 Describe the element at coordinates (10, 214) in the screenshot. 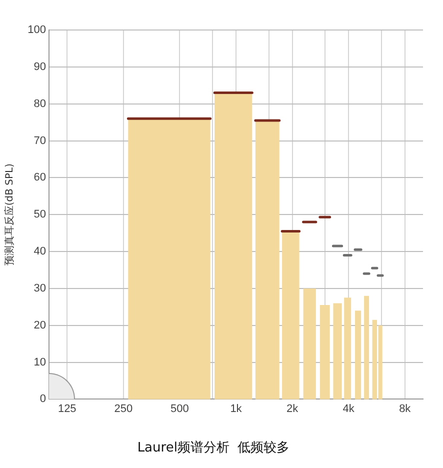

I see `y-axis-title: 预测真耳反应(dB SPL)` at that location.